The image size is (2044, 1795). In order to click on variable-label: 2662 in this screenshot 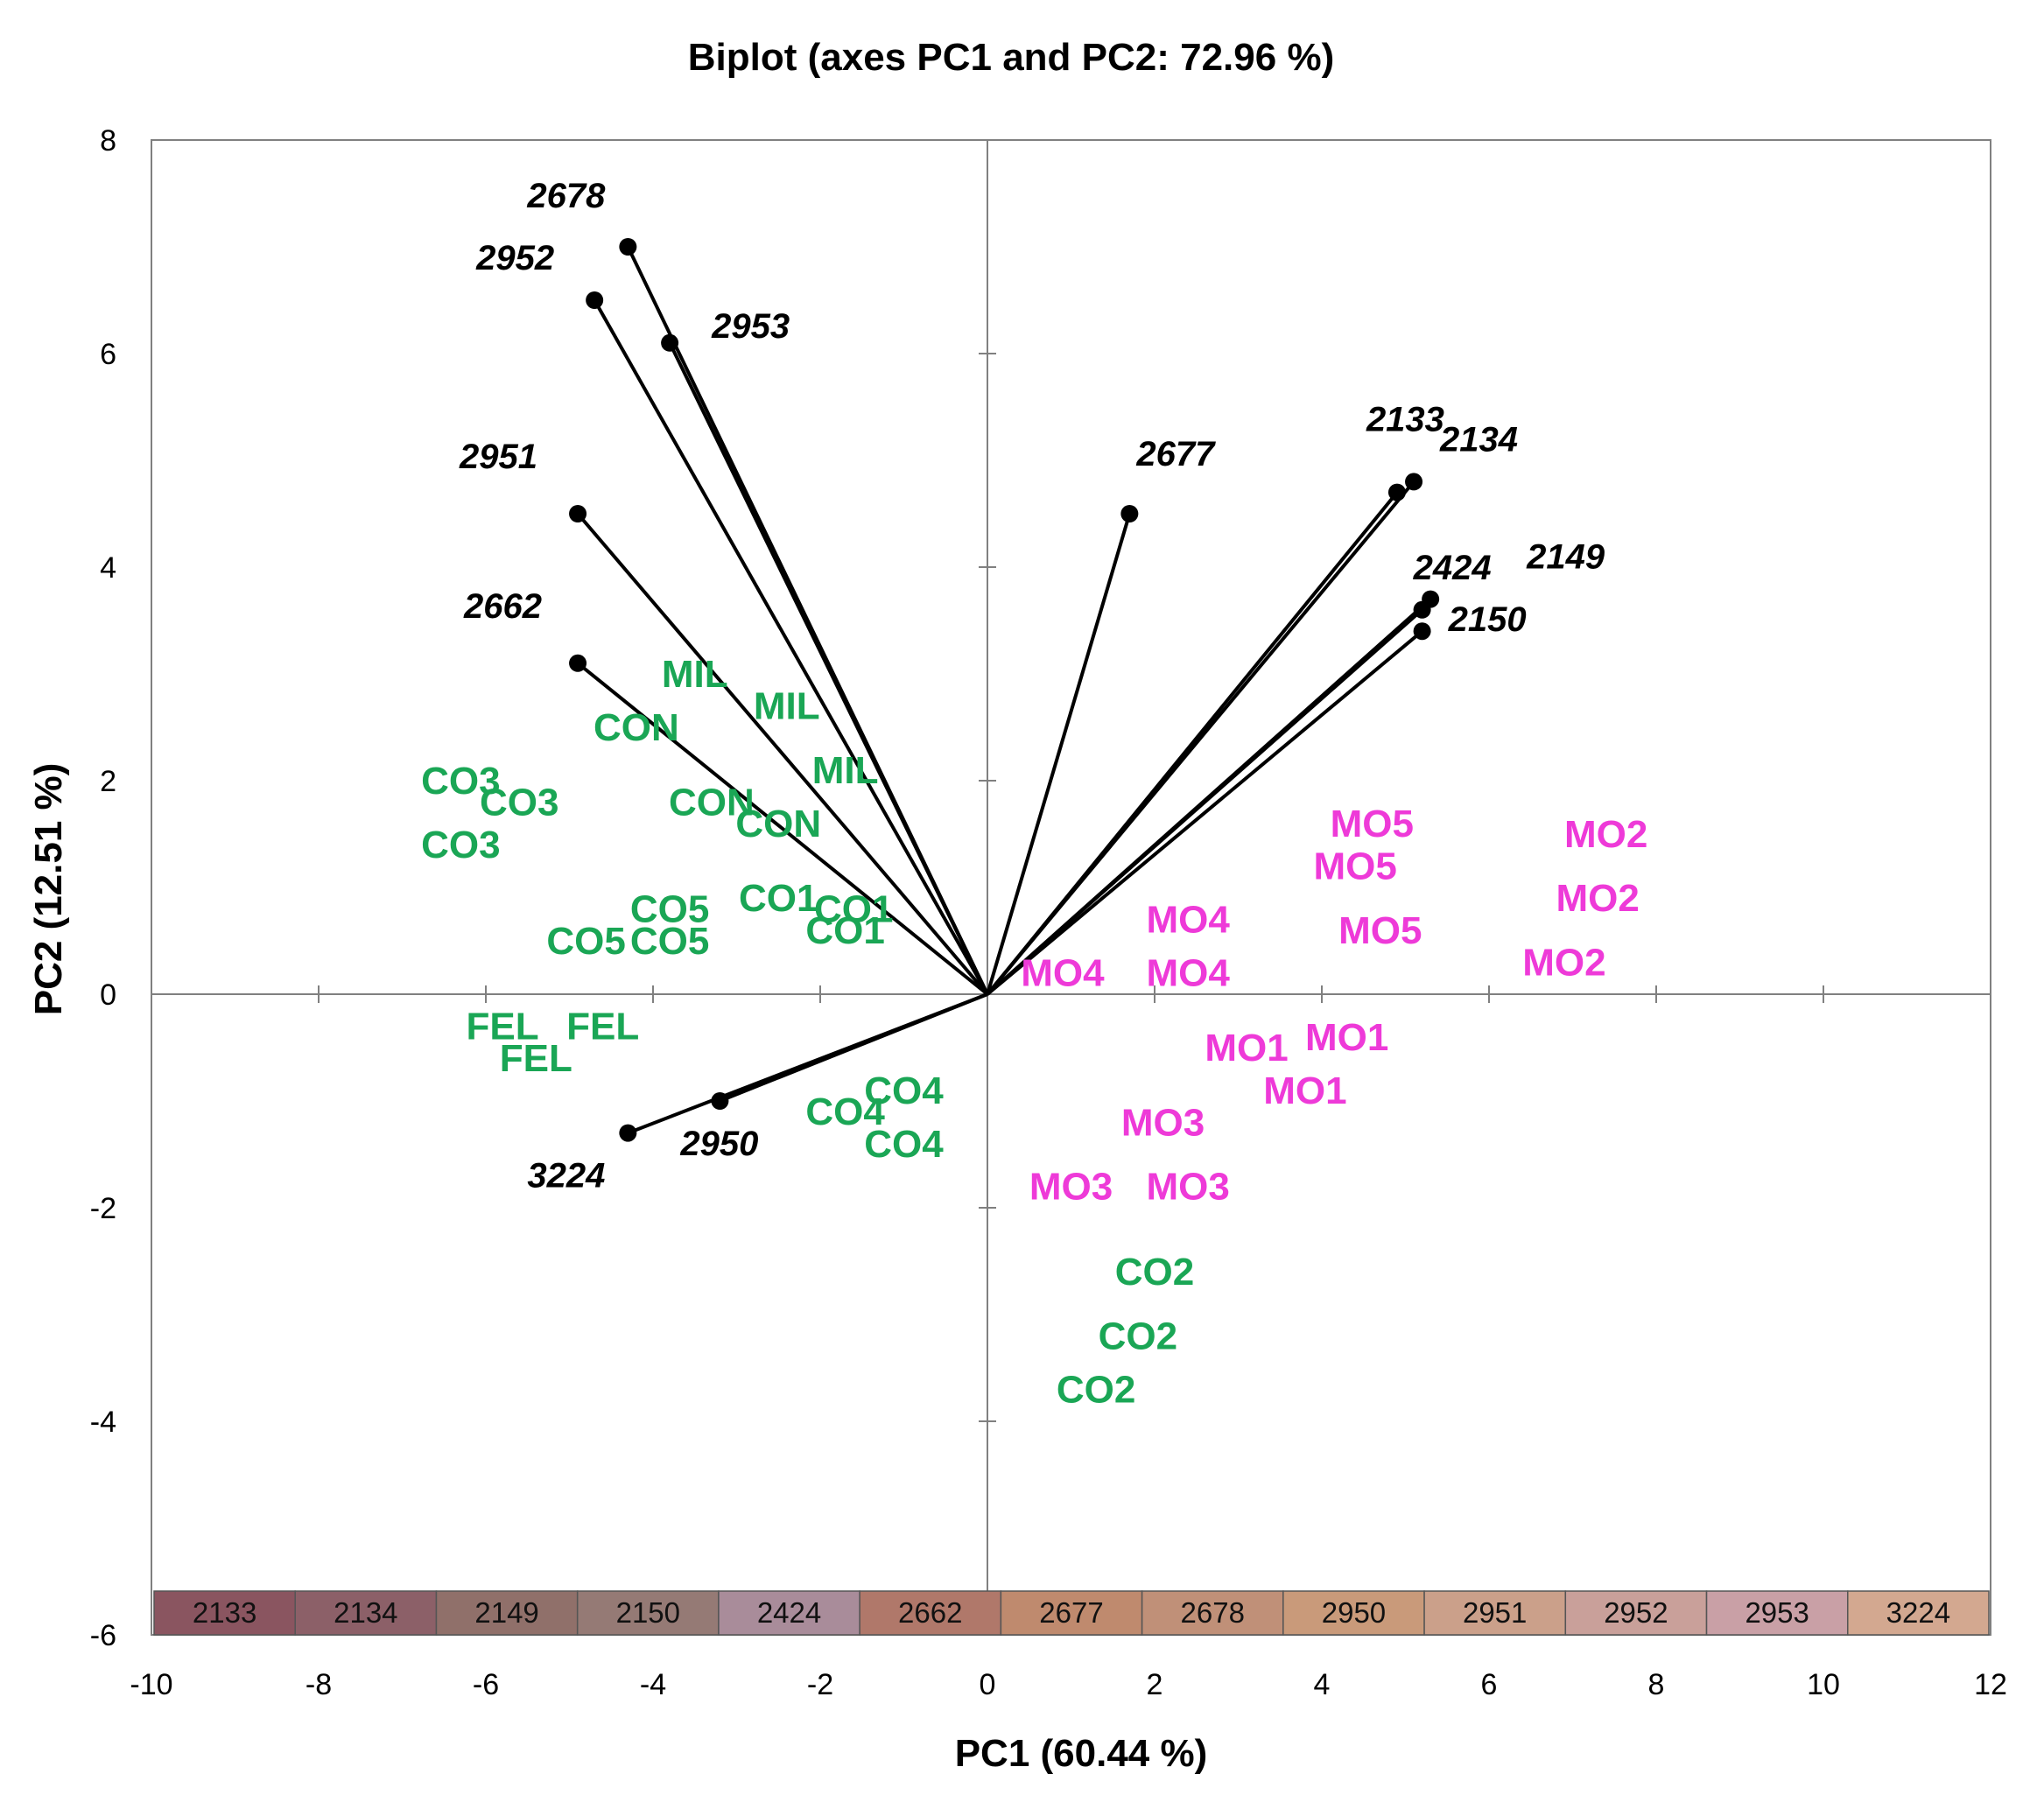, I will do `click(502, 606)`.